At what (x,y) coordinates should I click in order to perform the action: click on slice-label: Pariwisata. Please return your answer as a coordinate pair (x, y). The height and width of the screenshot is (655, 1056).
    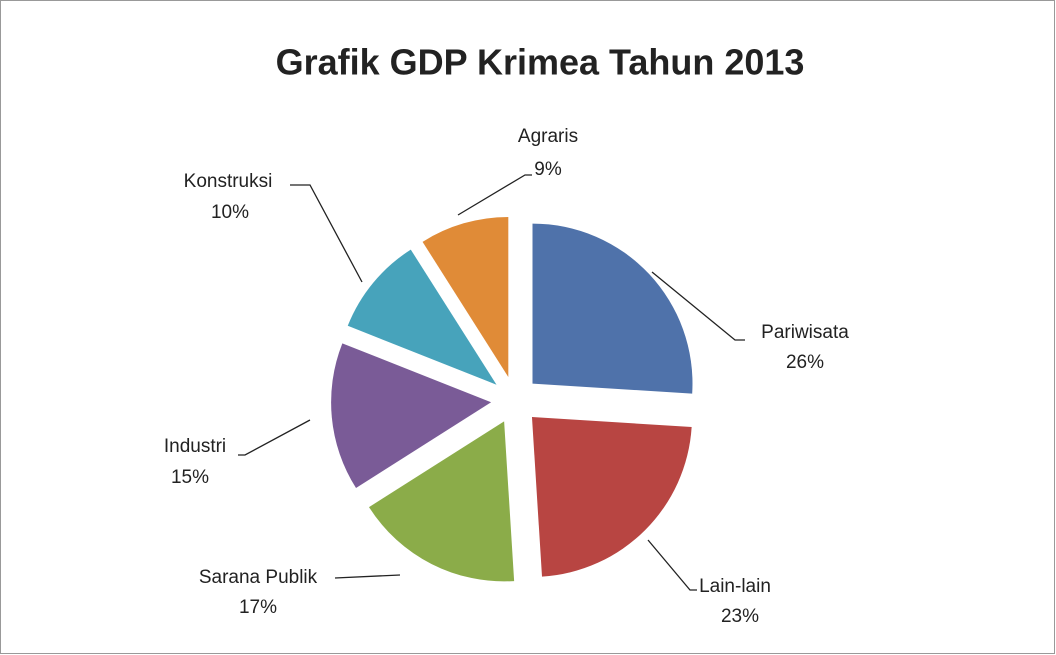
    Looking at the image, I should click on (805, 332).